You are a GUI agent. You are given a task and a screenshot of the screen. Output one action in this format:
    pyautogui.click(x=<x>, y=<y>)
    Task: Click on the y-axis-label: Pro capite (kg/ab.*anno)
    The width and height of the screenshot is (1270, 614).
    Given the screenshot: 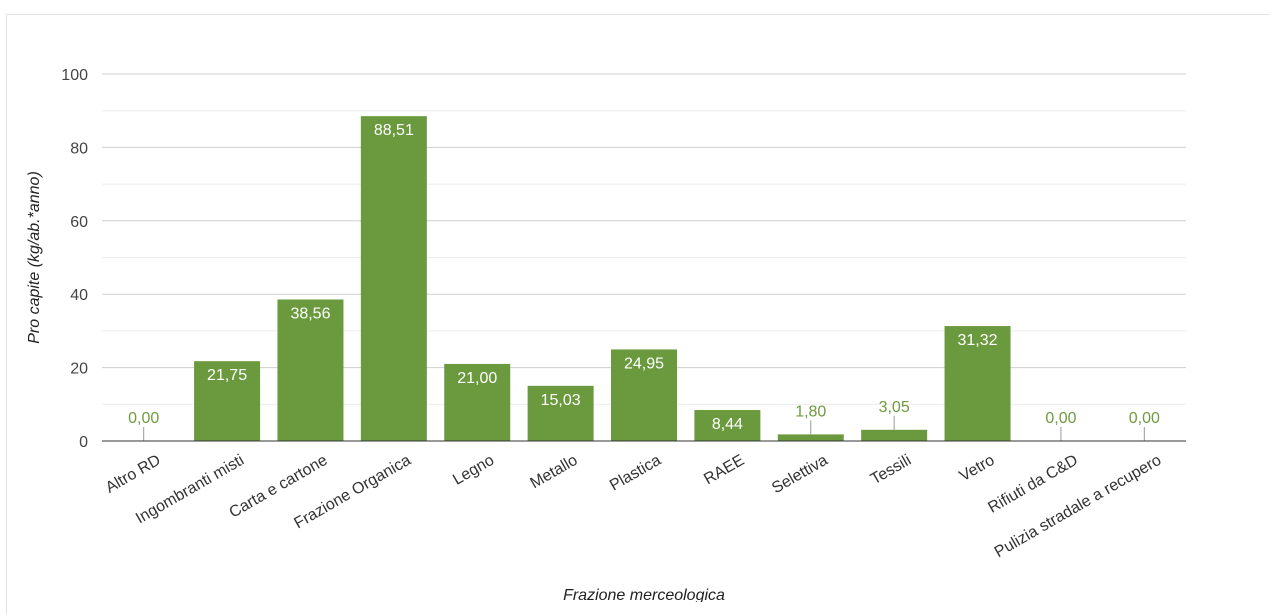 What is the action you would take?
    pyautogui.click(x=34, y=257)
    